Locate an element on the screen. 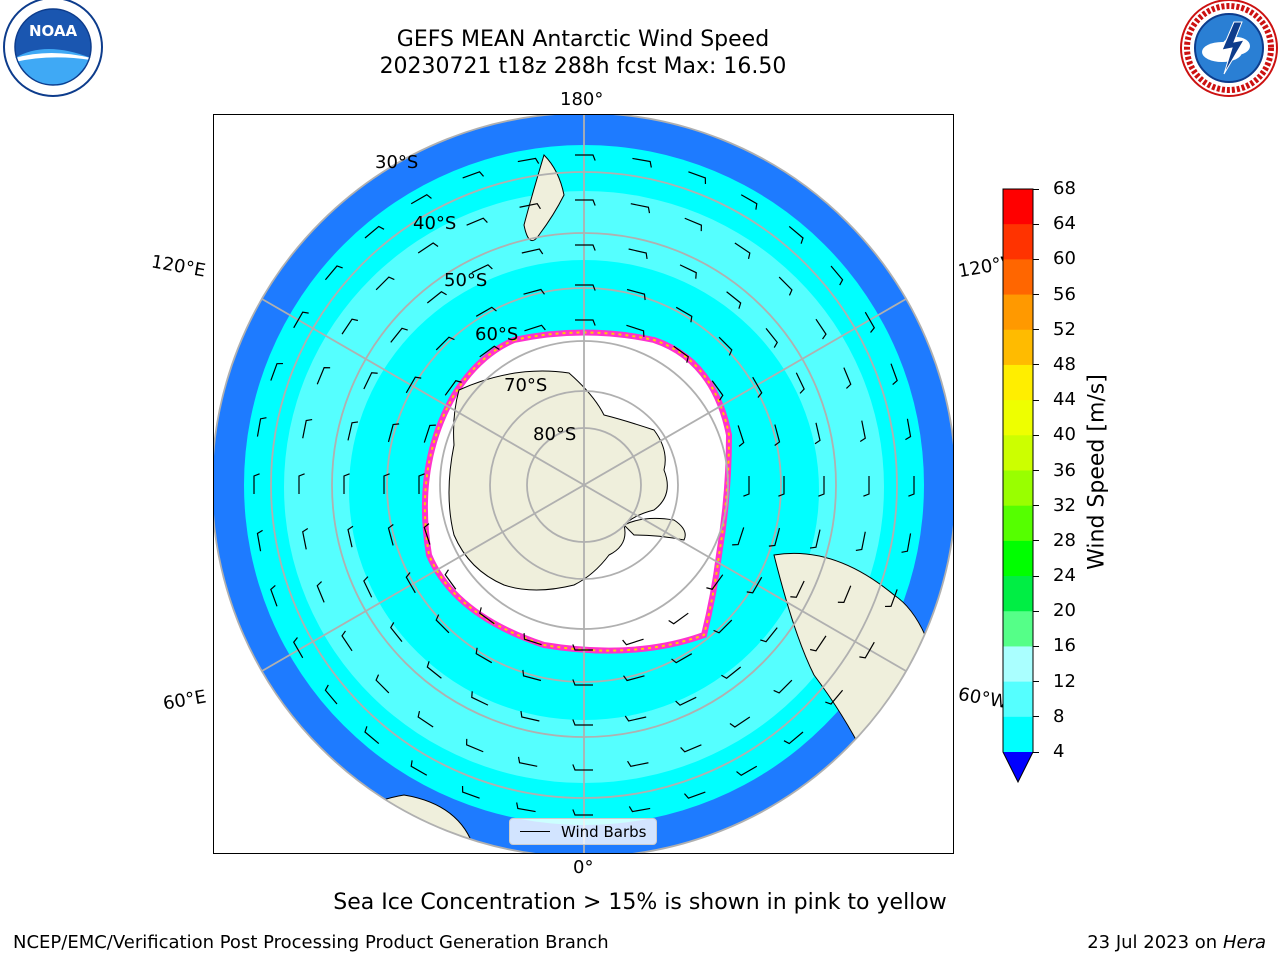  colorbar is located at coordinates (1018, 486).